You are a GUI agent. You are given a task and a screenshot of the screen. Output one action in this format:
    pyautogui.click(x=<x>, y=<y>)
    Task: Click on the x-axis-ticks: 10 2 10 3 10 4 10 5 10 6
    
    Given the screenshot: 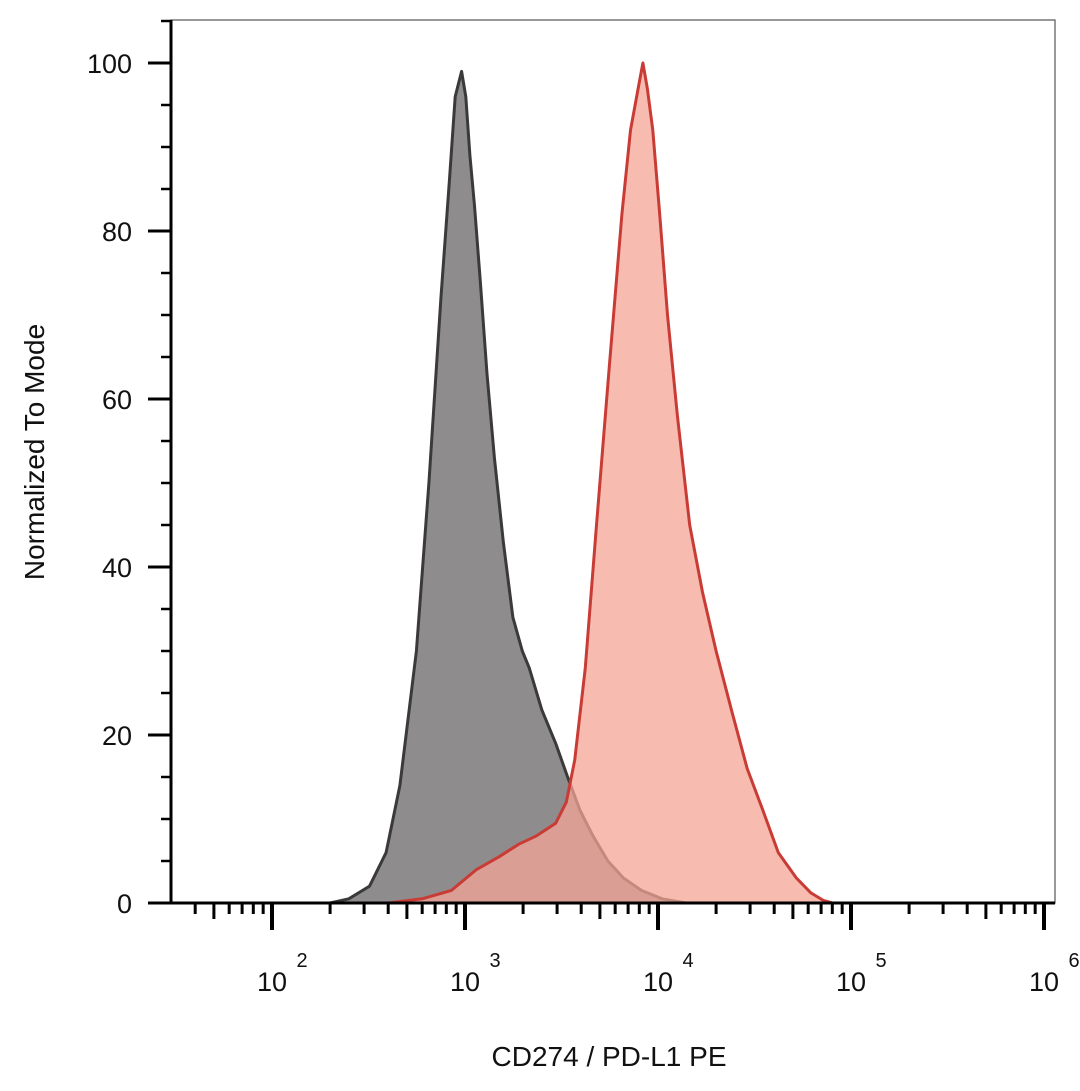 What is the action you would take?
    pyautogui.click(x=636, y=950)
    